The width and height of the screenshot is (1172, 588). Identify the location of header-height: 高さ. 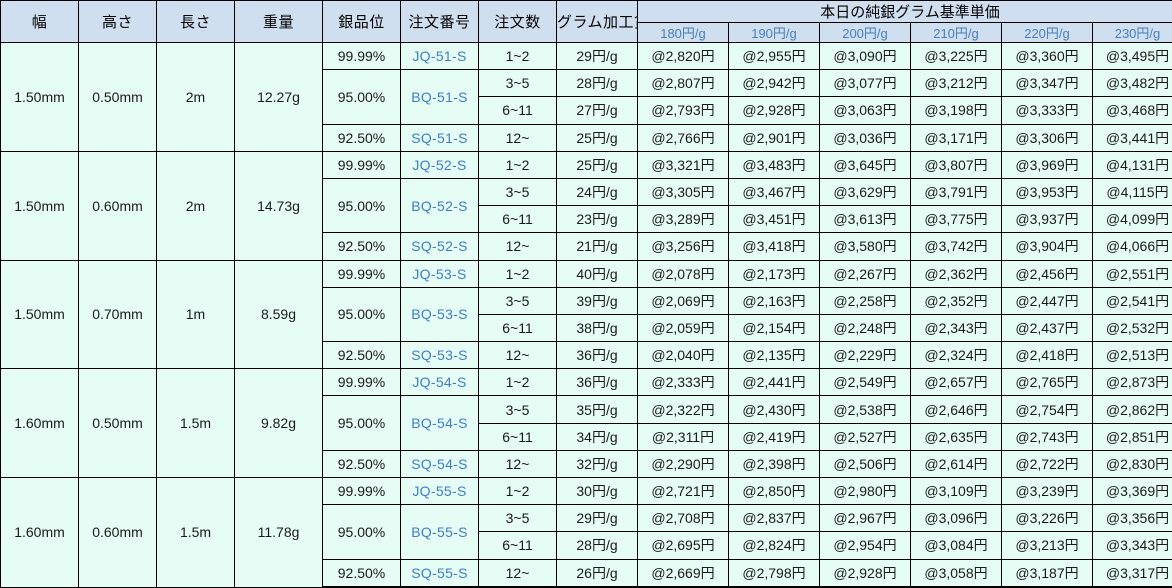
(117, 21).